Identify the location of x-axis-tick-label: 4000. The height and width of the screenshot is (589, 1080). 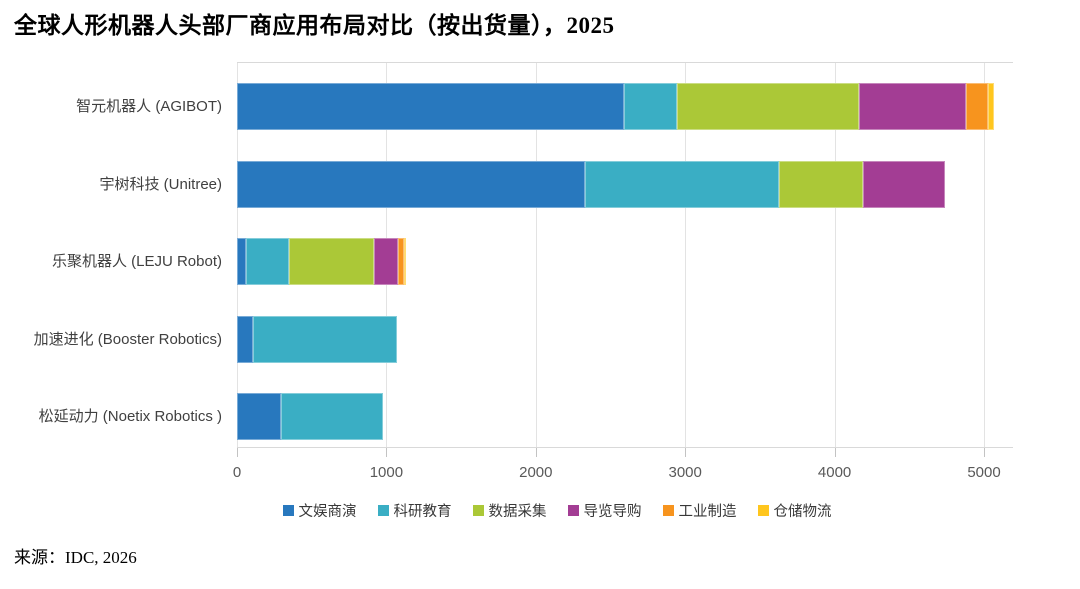
(834, 472).